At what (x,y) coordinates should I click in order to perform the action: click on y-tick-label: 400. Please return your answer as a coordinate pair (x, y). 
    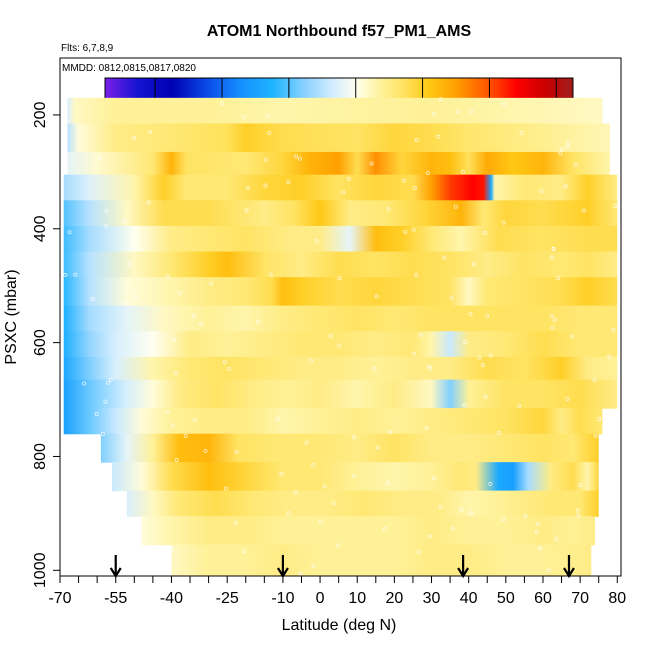
    Looking at the image, I should click on (40, 228).